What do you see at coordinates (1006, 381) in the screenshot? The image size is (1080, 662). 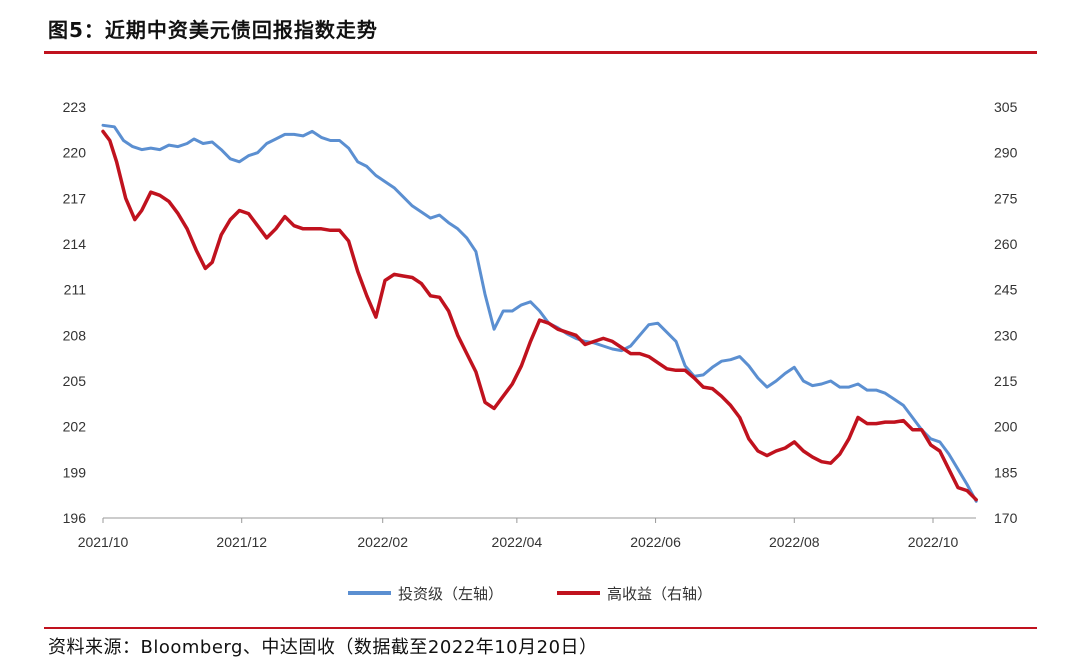 I see `y-right-tick-label: 215` at bounding box center [1006, 381].